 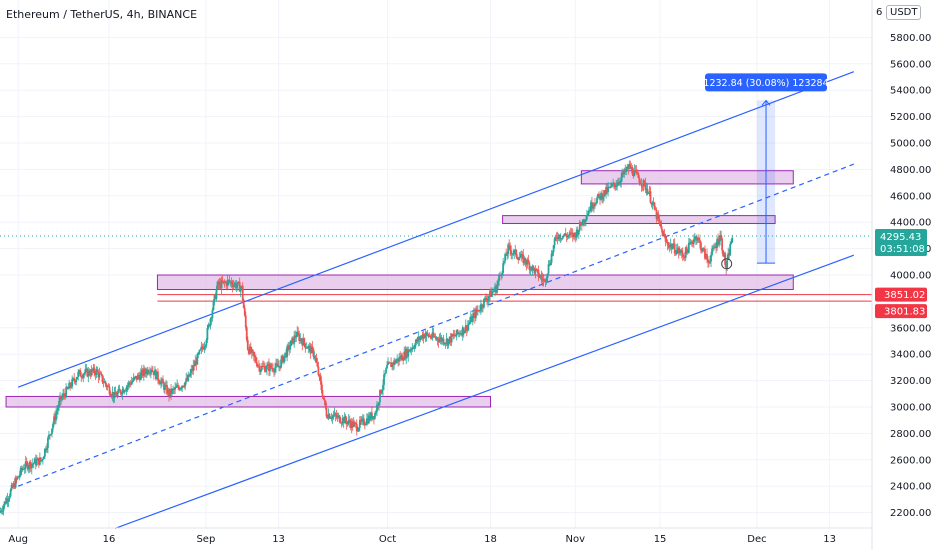 I want to click on price-tick-label: 4800.00, so click(x=910, y=170).